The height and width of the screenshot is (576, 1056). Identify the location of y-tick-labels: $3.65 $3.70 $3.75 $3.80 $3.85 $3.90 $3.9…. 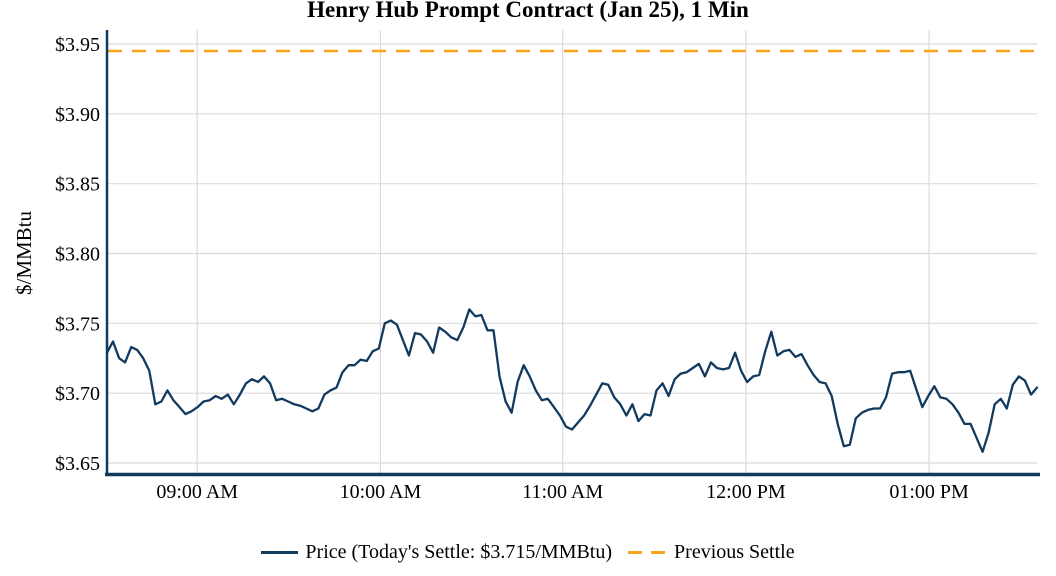
(77, 254).